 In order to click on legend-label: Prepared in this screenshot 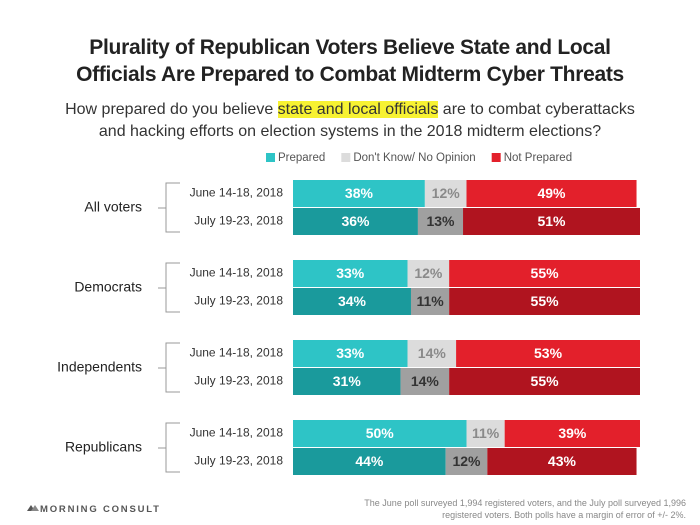, I will do `click(301, 158)`.